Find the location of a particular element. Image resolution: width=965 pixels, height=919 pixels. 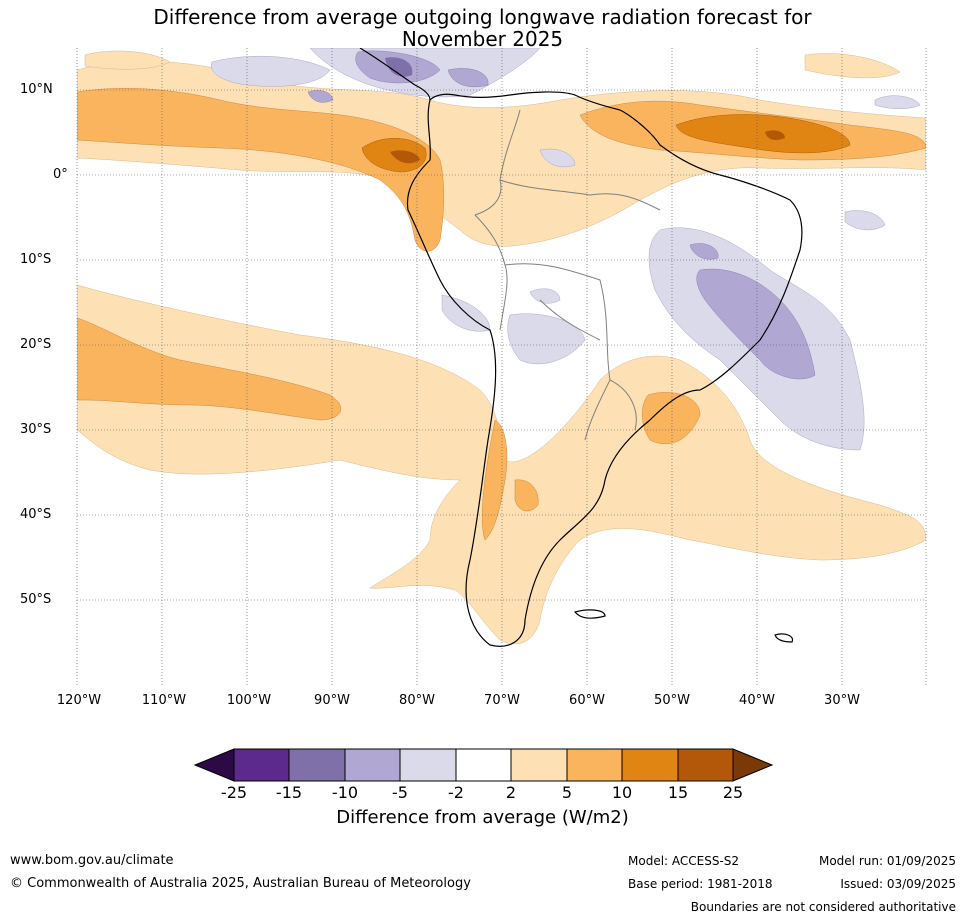

colorbar is located at coordinates (483, 765).